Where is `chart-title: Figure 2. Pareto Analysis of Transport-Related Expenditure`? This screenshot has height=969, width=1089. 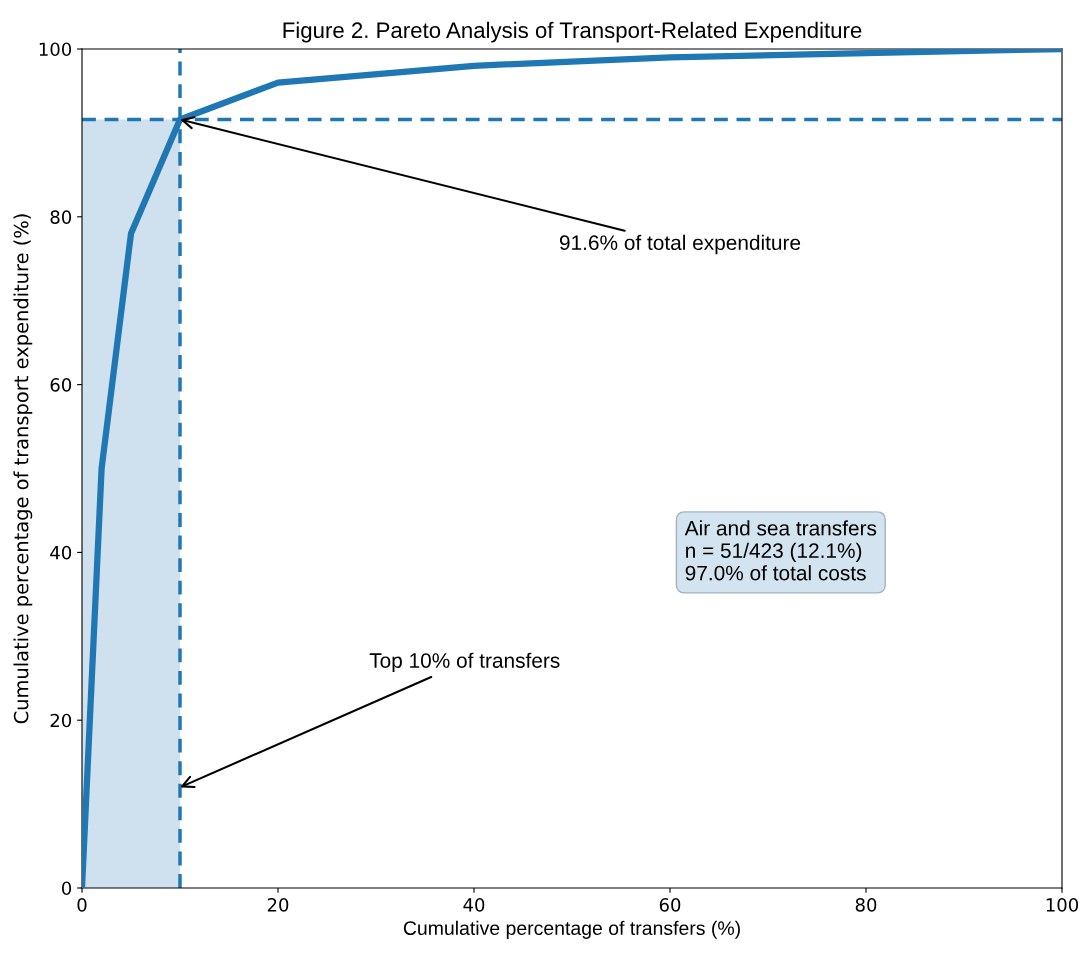 chart-title: Figure 2. Pareto Analysis of Transport-Related Expenditure is located at coordinates (572, 32).